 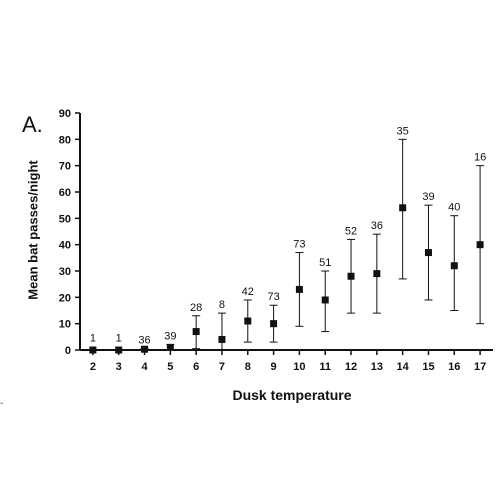 What do you see at coordinates (119, 367) in the screenshot?
I see `x-tick-label: 3` at bounding box center [119, 367].